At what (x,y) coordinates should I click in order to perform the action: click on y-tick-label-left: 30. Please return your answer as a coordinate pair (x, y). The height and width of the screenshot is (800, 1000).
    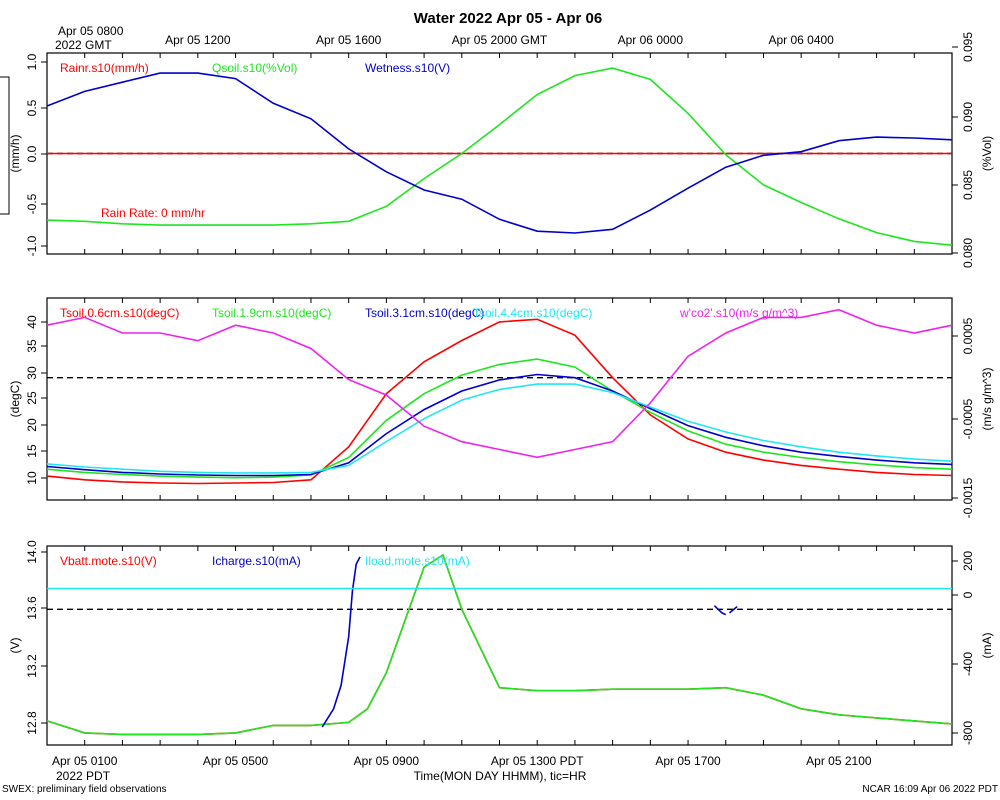
    Looking at the image, I should click on (32, 373).